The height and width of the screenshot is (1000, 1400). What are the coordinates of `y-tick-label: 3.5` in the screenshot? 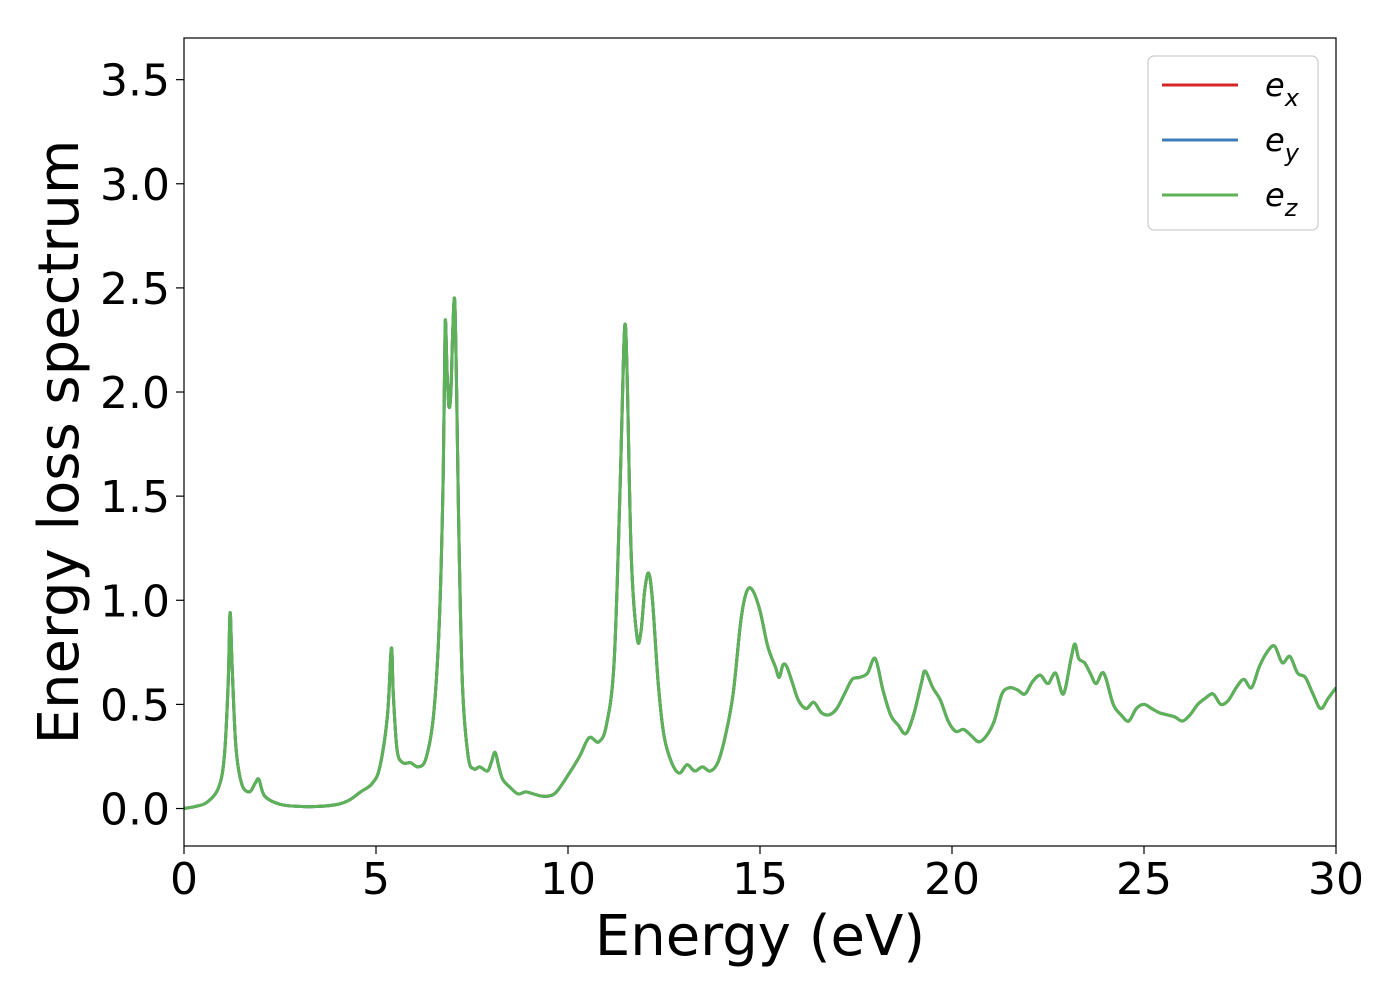 It's located at (135, 81).